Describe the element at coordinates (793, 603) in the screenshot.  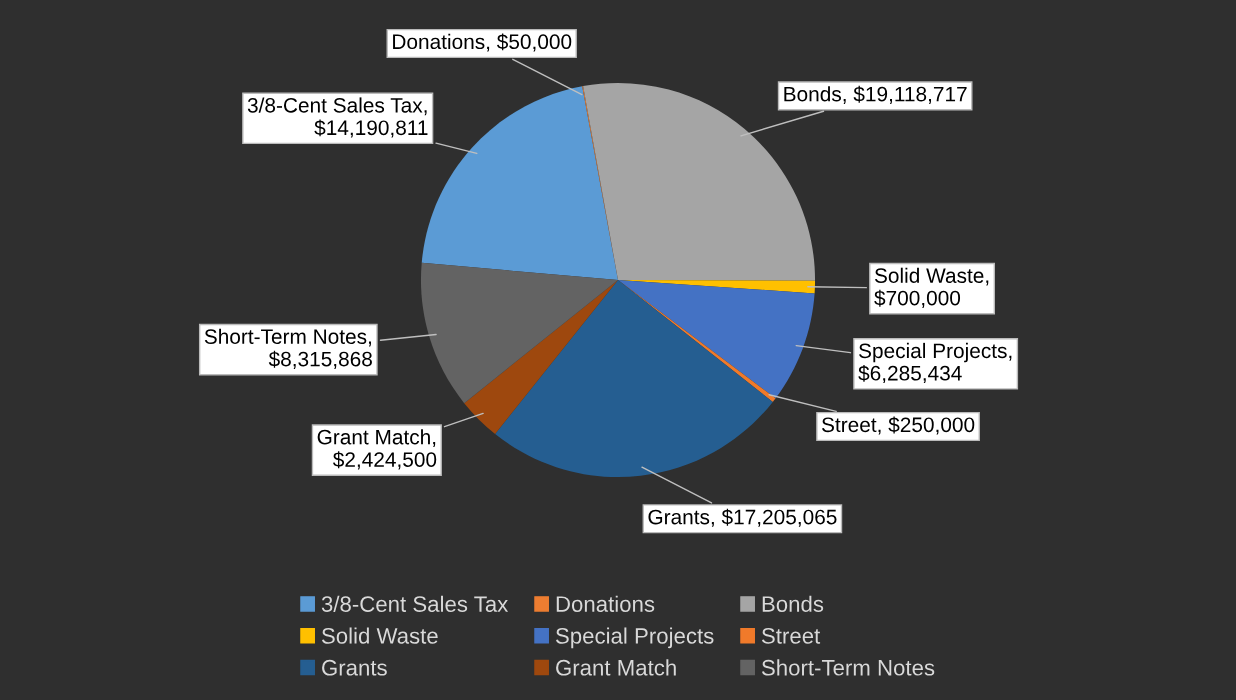
I see `legend-label: Bonds` at that location.